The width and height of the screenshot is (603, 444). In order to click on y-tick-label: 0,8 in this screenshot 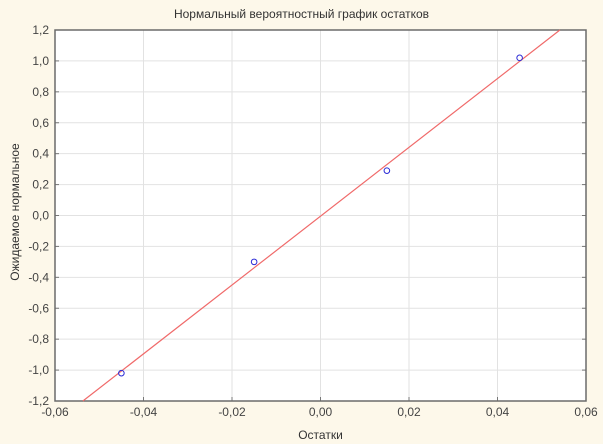, I will do `click(40, 92)`.